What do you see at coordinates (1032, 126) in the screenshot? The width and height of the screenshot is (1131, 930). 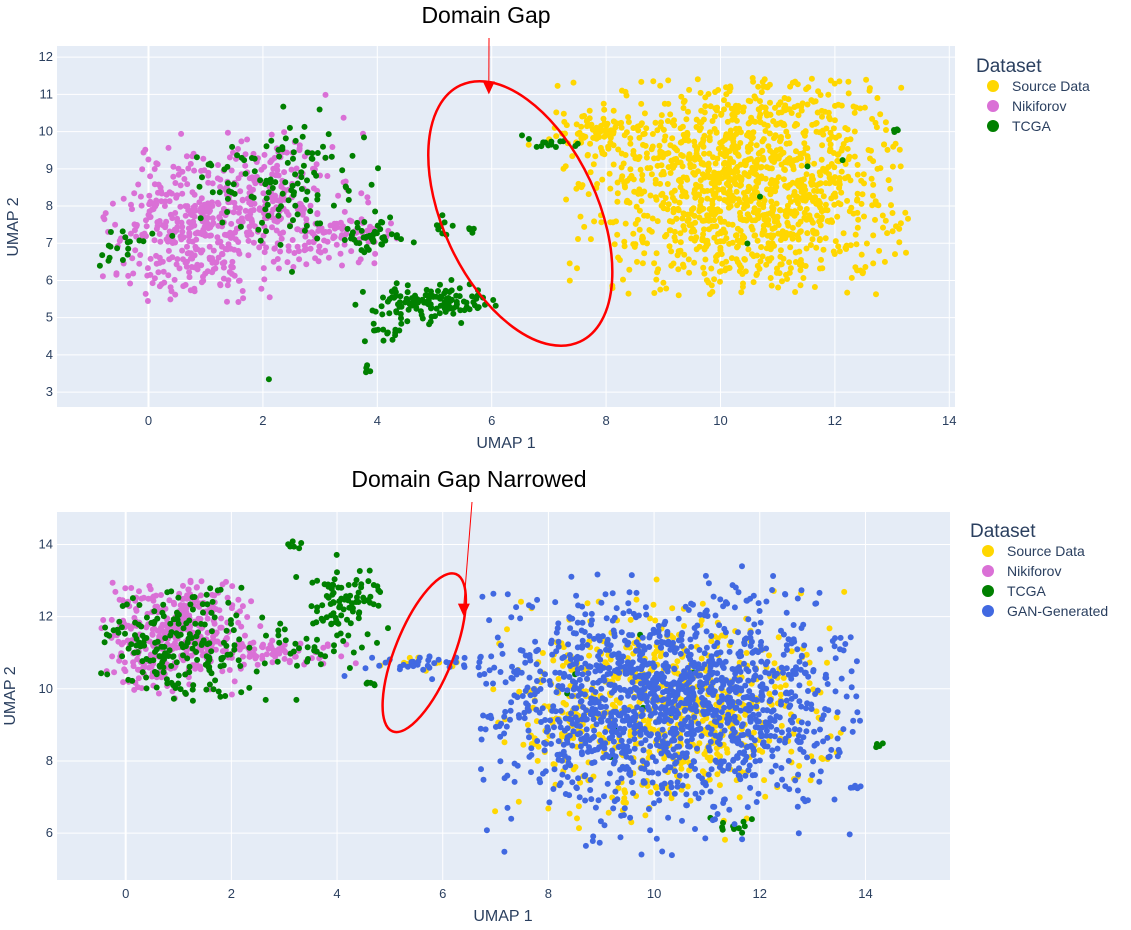 I see `legend-label-tcga: TCGA` at bounding box center [1032, 126].